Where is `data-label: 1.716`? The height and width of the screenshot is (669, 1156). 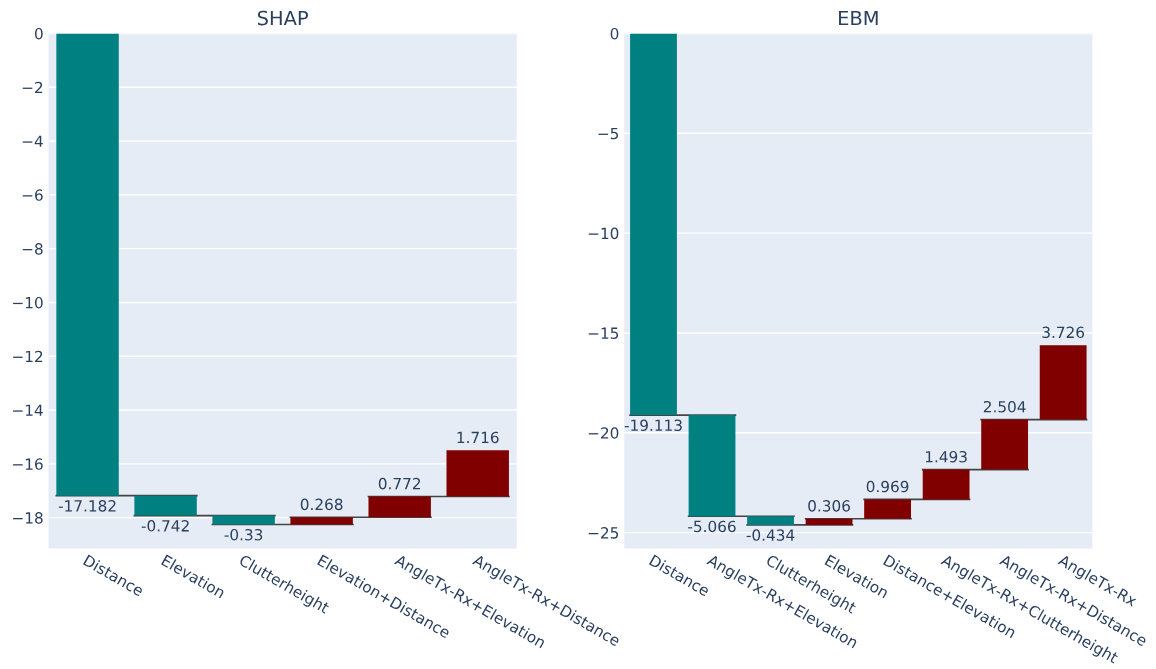 data-label: 1.716 is located at coordinates (478, 437).